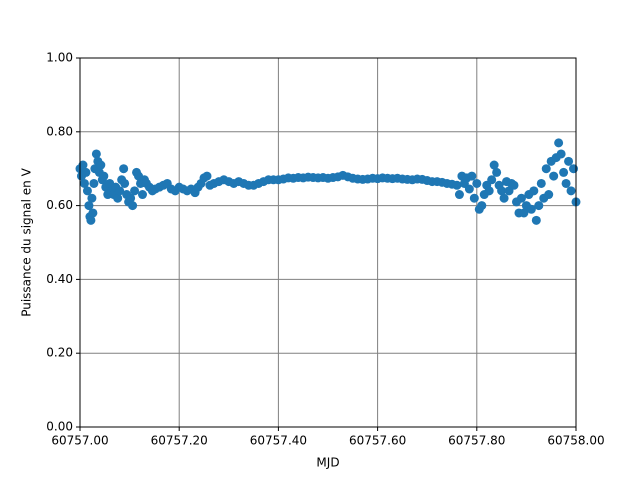 The width and height of the screenshot is (640, 480). I want to click on x-tick-label: 60757.20, so click(179, 441).